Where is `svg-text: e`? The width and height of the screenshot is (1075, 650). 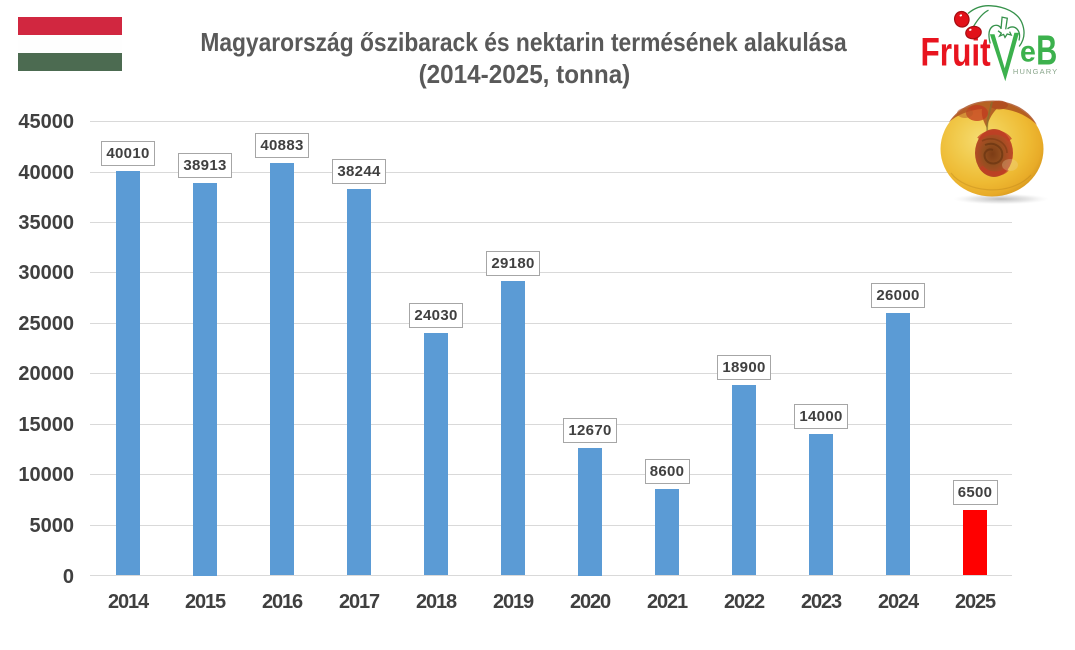
svg-text: e is located at coordinates (1028, 52).